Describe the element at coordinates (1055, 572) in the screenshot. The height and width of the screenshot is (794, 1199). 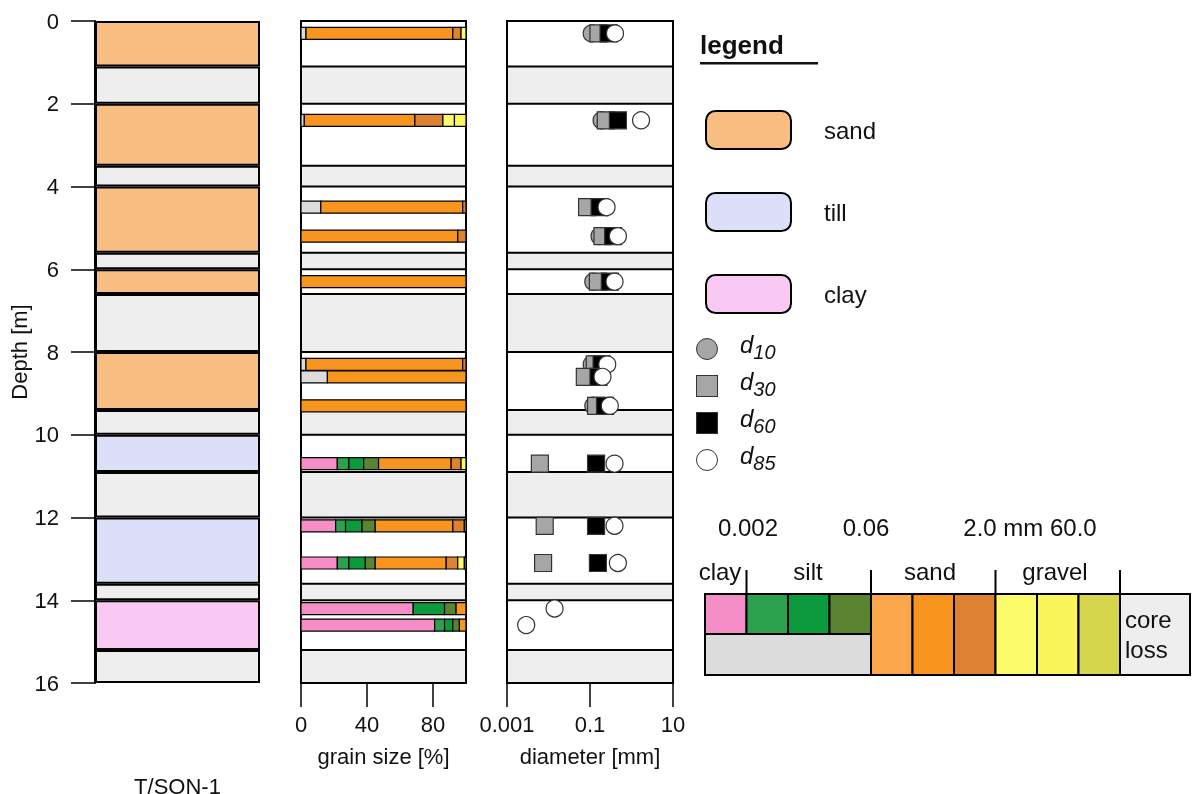
I see `text: gravel` at that location.